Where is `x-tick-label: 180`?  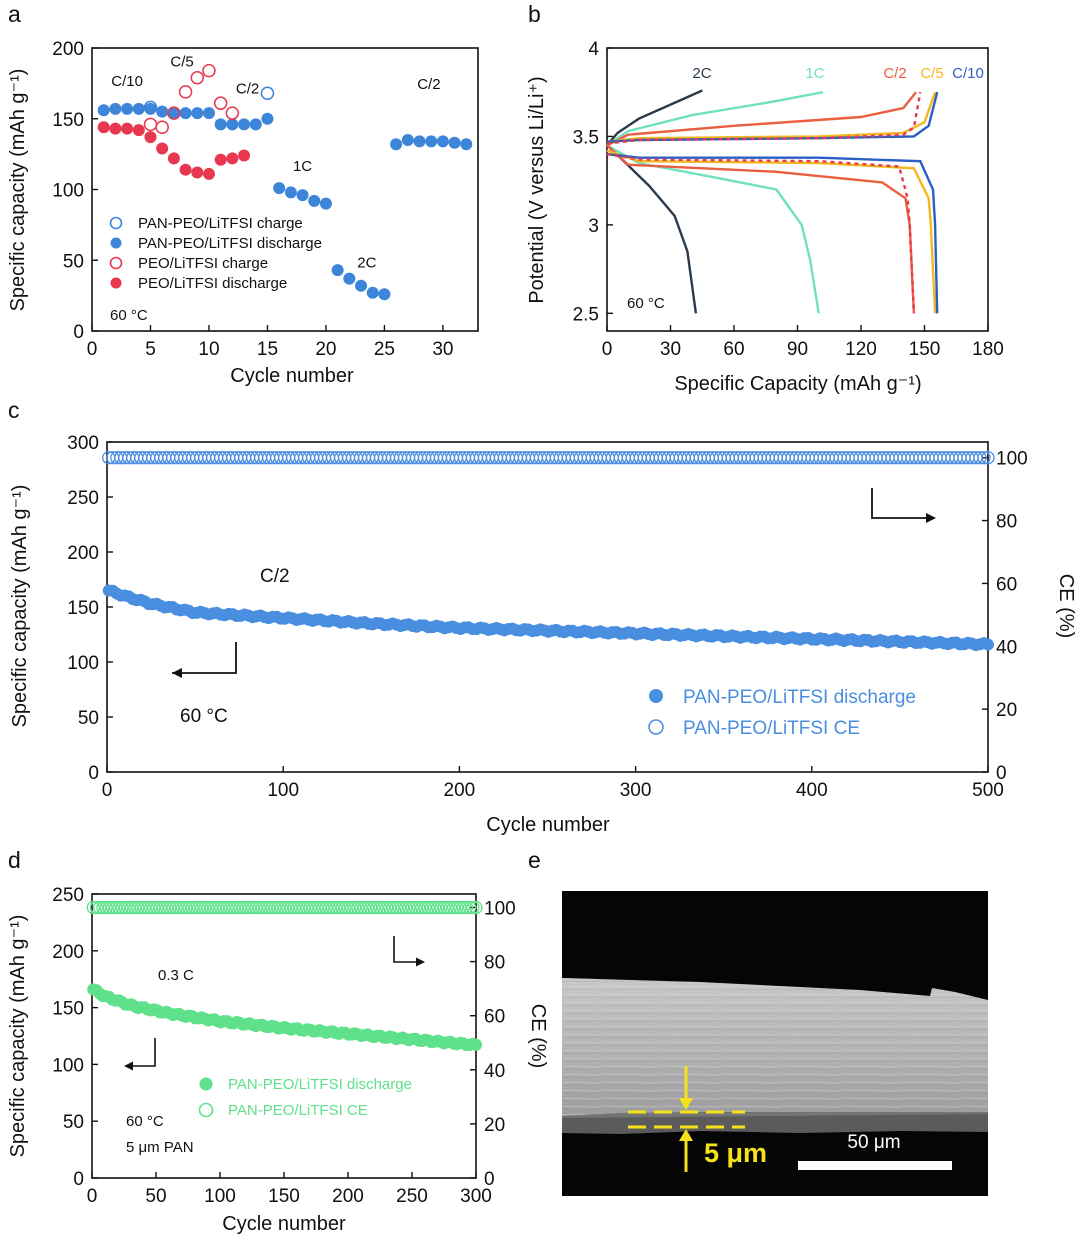
x-tick-label: 180 is located at coordinates (988, 349).